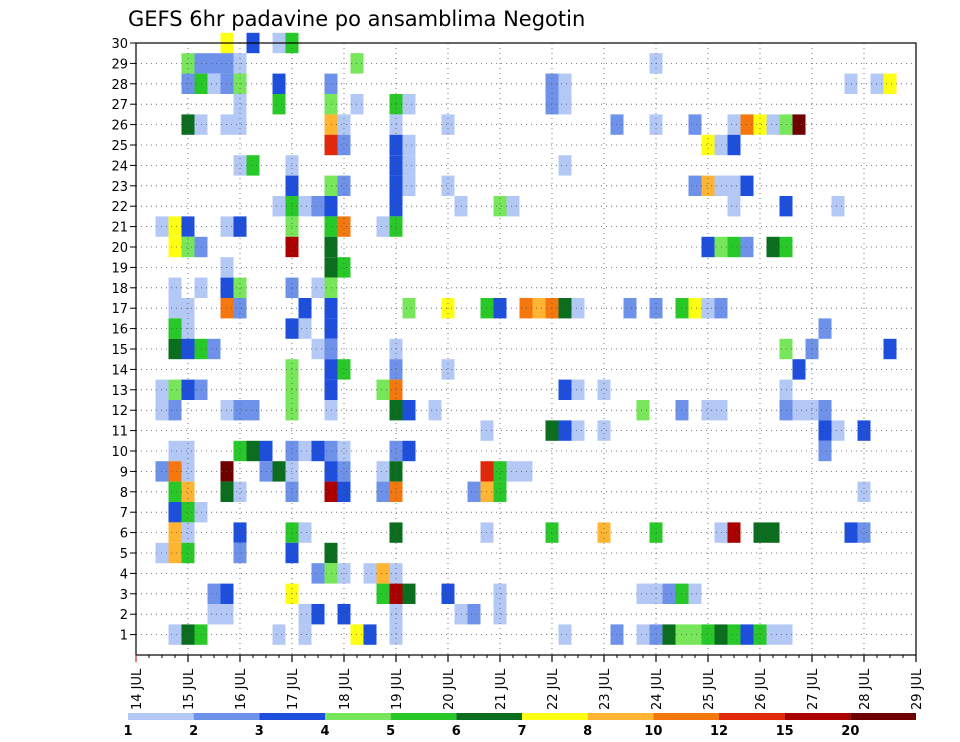 The width and height of the screenshot is (960, 742). Describe the element at coordinates (119, 207) in the screenshot. I see `y-tick-label: 22` at that location.